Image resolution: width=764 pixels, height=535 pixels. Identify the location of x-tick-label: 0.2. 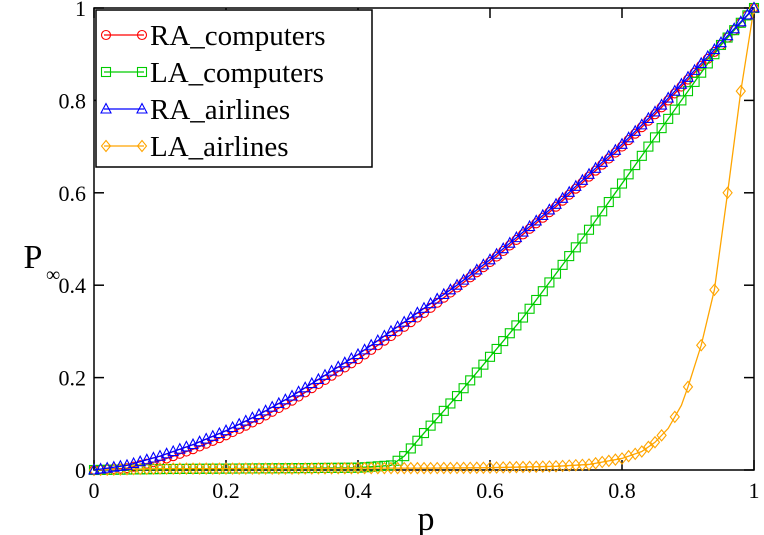
(226, 490).